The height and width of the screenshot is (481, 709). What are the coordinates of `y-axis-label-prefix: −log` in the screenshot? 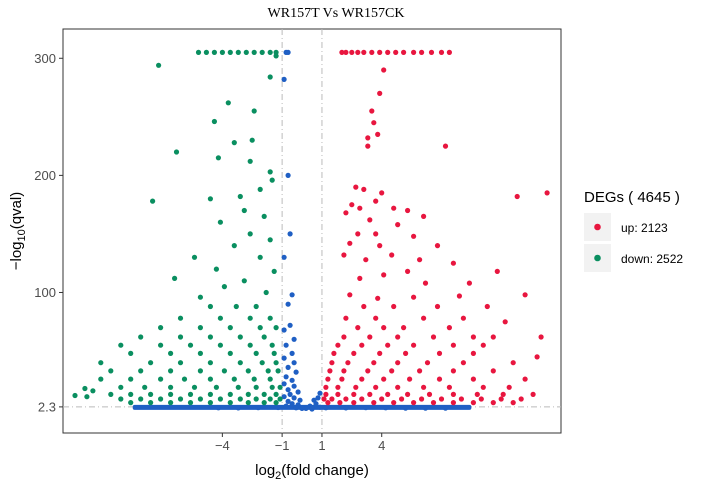 It's located at (16, 255).